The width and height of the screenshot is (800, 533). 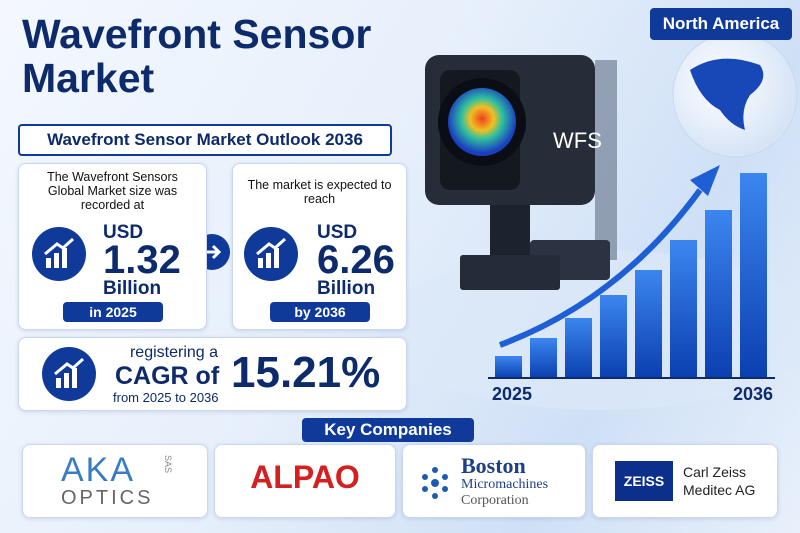 I want to click on company-logo: AKA, so click(x=98, y=470).